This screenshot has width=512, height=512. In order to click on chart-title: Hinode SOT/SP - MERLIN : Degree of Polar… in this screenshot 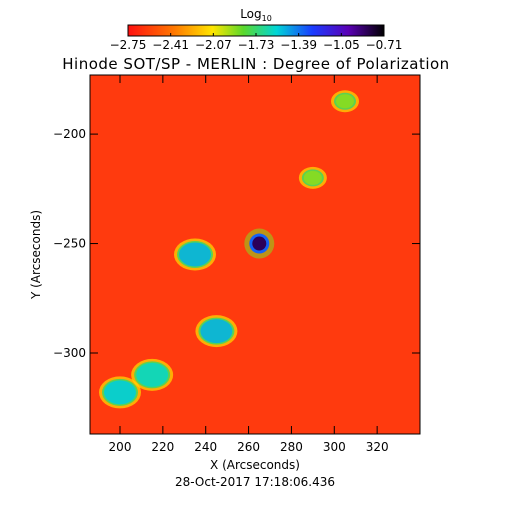, I will do `click(255, 64)`.